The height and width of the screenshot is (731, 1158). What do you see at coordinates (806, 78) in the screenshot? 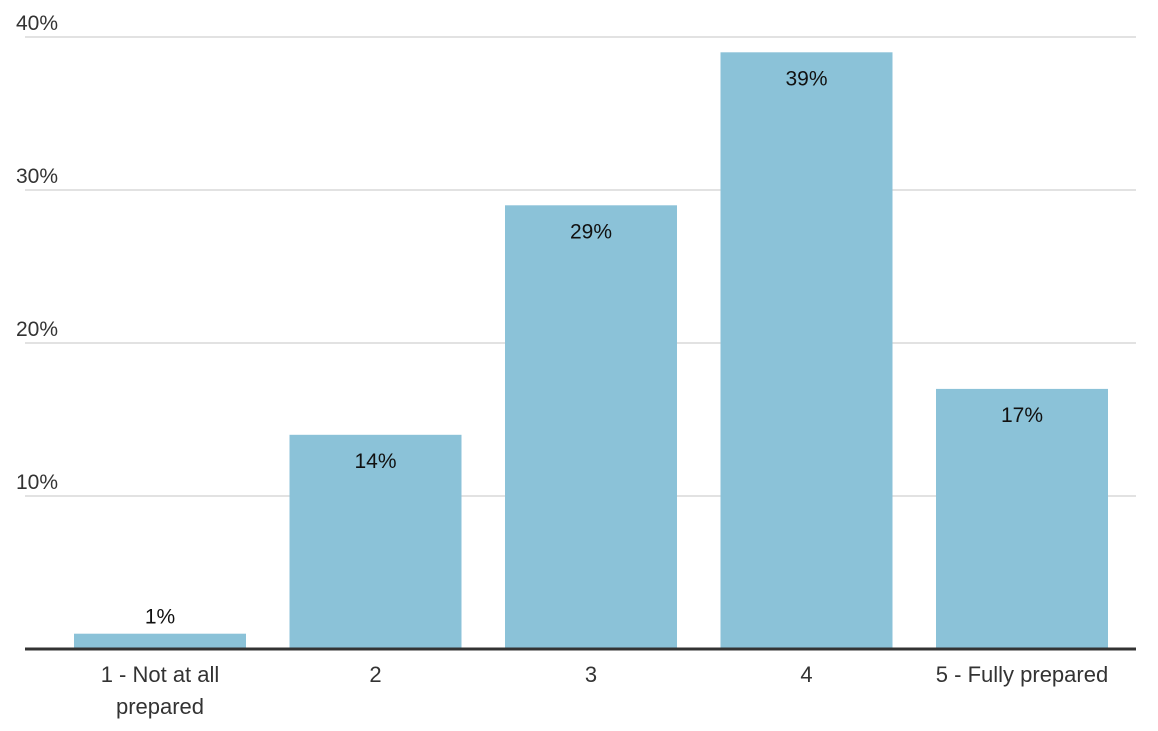
I see `data-label-4: 39%` at bounding box center [806, 78].